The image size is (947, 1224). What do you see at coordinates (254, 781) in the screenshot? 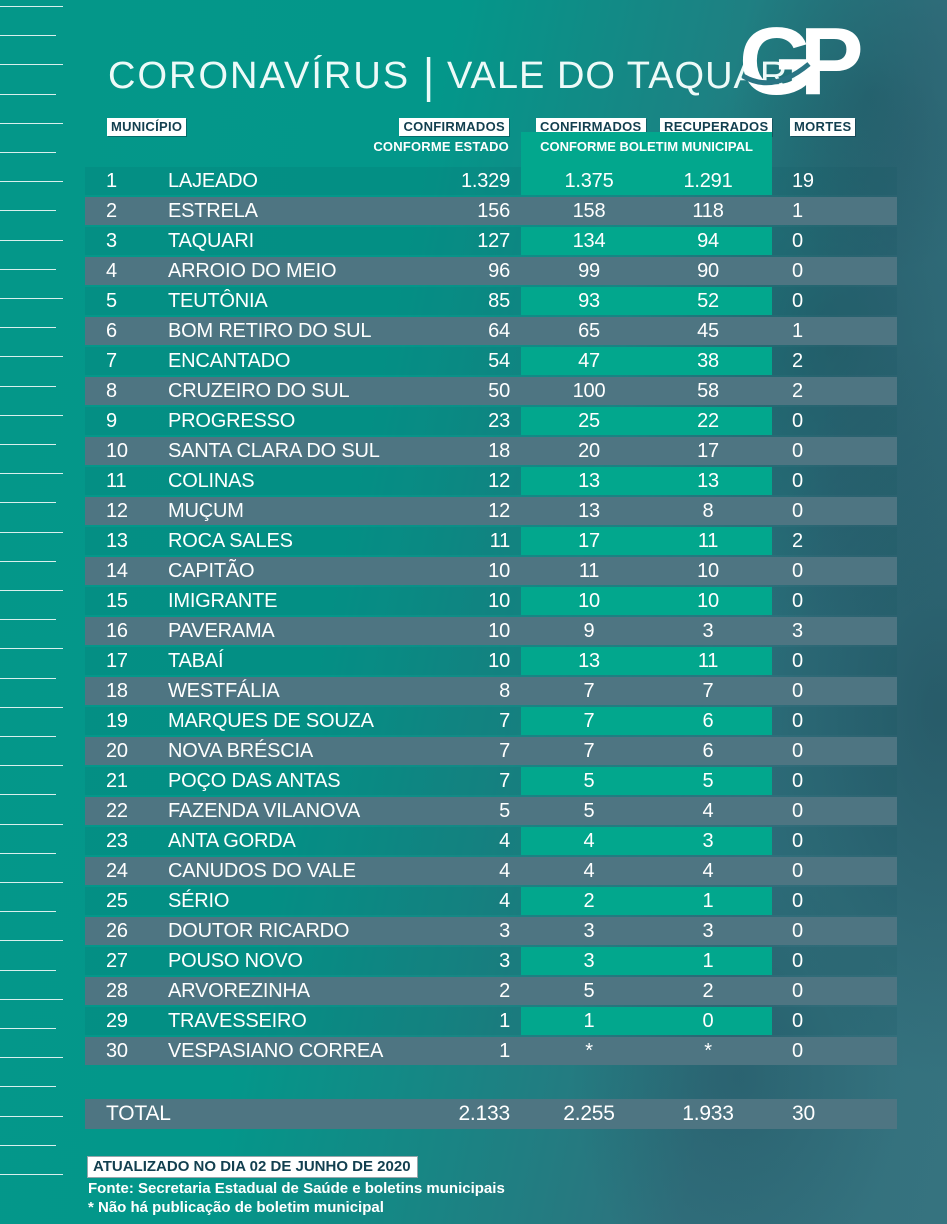
I see `municipality-name: POÇO DAS ANTAS` at bounding box center [254, 781].